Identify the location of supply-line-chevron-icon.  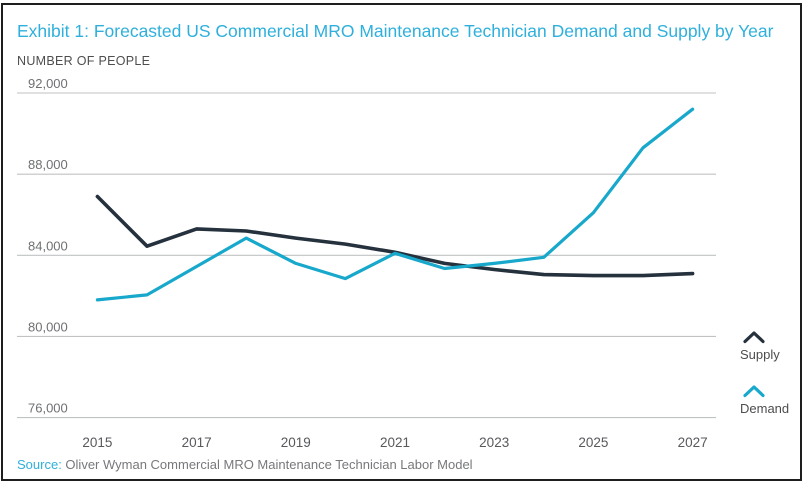
(754, 337).